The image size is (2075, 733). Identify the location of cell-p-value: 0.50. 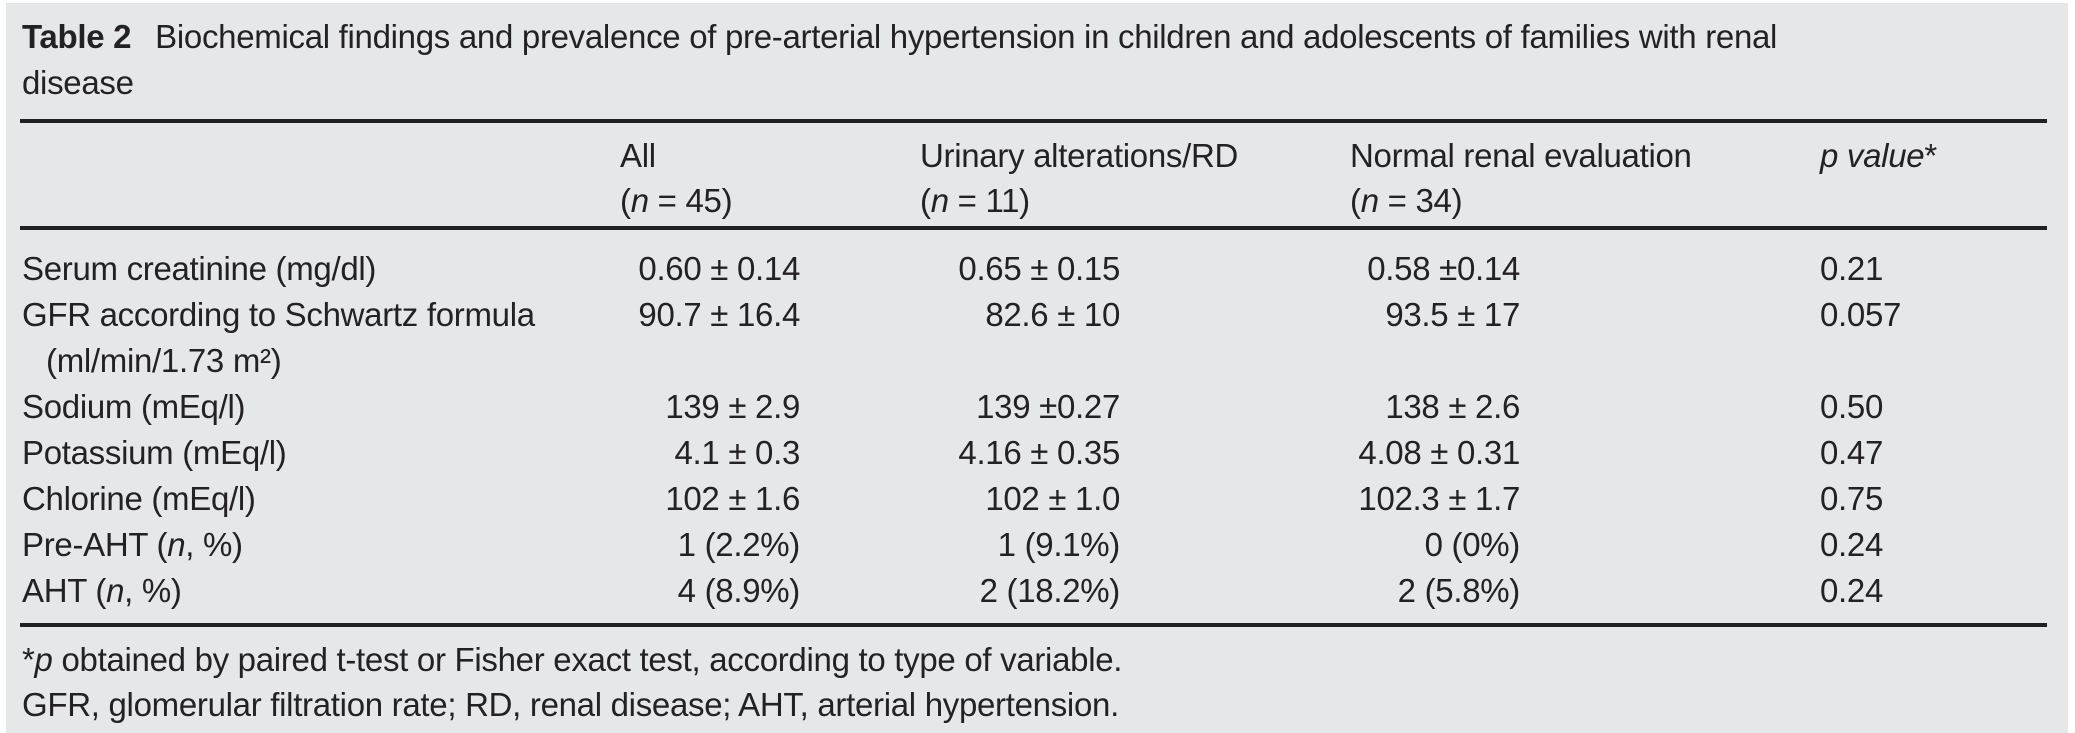
(1852, 406).